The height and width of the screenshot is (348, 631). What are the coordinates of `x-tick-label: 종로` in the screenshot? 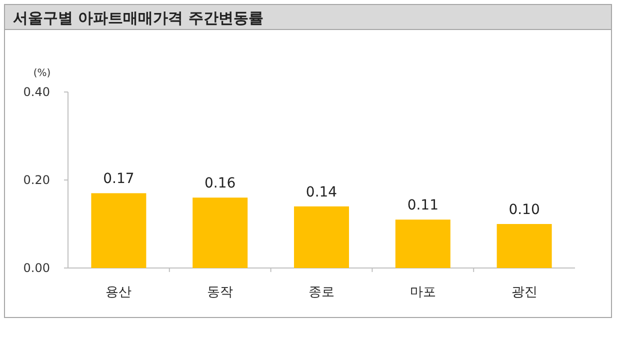 It's located at (321, 292).